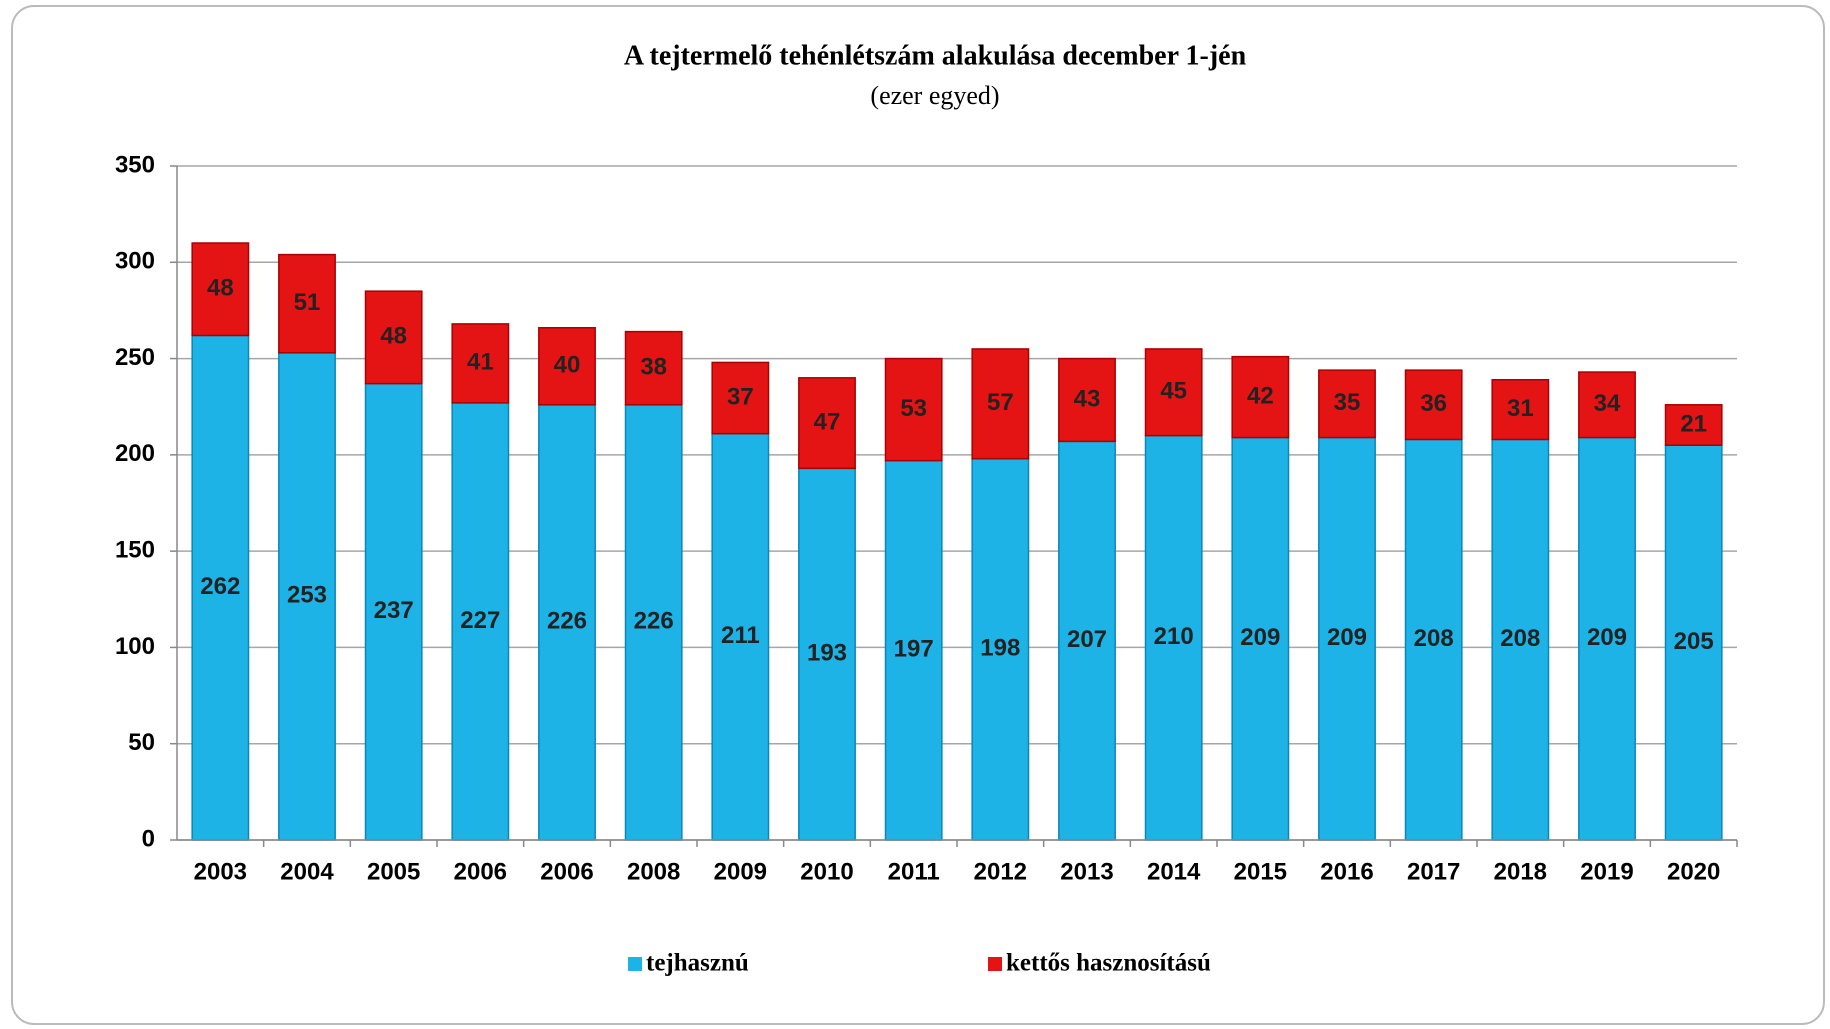 Image resolution: width=1830 pixels, height=1029 pixels. I want to click on x-tick-label: 2012, so click(1000, 871).